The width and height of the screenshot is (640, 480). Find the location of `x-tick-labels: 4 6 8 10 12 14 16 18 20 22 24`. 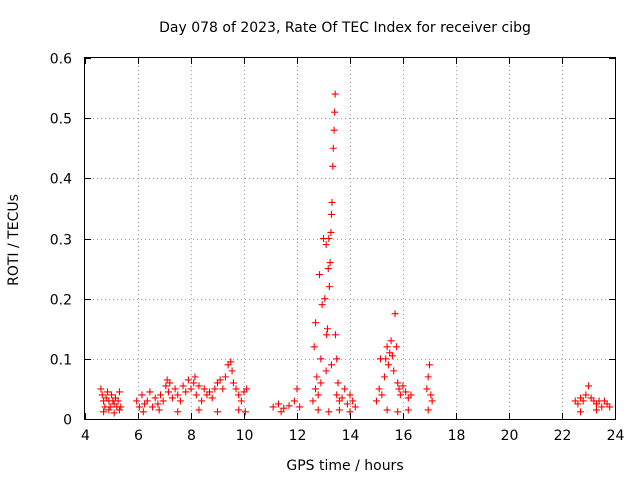

x-tick-labels: 4 6 8 10 12 14 16 18 20 22 24 is located at coordinates (352, 436).